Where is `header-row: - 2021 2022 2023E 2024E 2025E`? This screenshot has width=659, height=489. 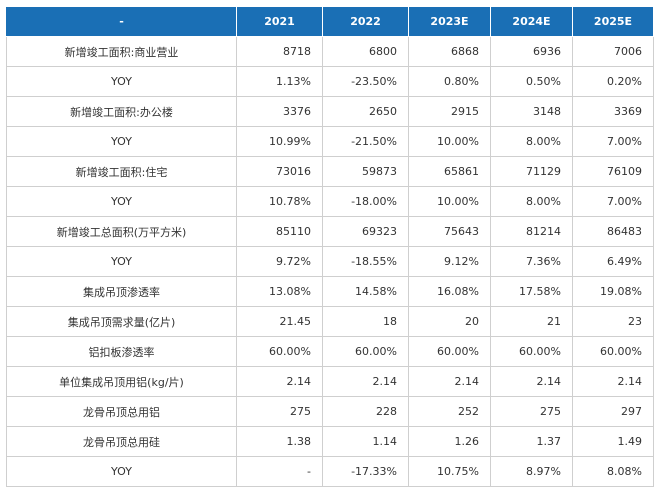
header-row: - 2021 2022 2023E 2024E 2025E is located at coordinates (330, 21).